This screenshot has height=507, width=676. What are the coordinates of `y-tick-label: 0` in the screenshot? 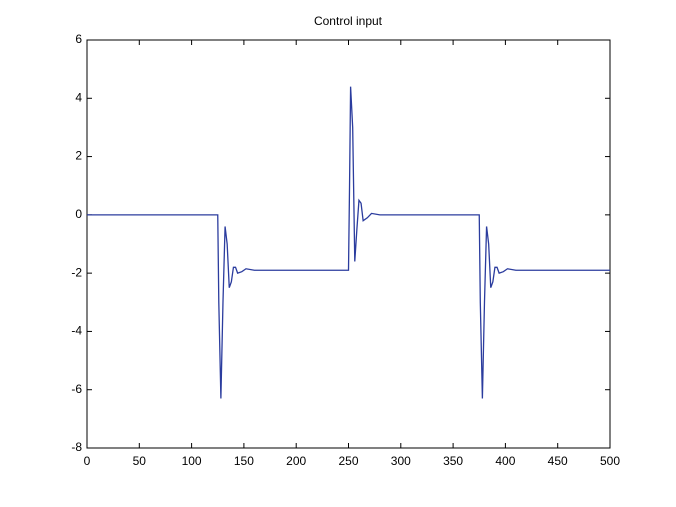 It's located at (78, 214).